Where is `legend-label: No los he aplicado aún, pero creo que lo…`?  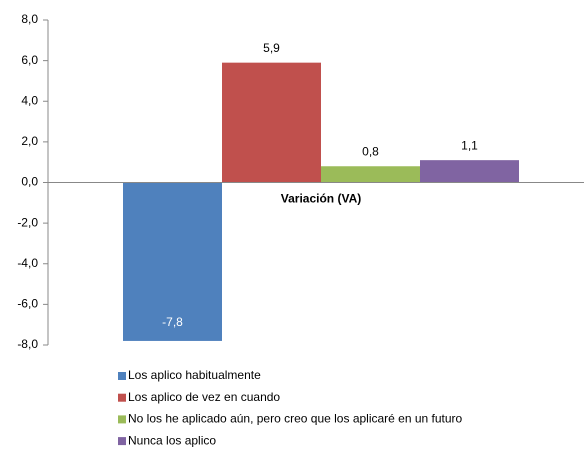 legend-label: No los he aplicado aún, pero creo que lo… is located at coordinates (295, 419).